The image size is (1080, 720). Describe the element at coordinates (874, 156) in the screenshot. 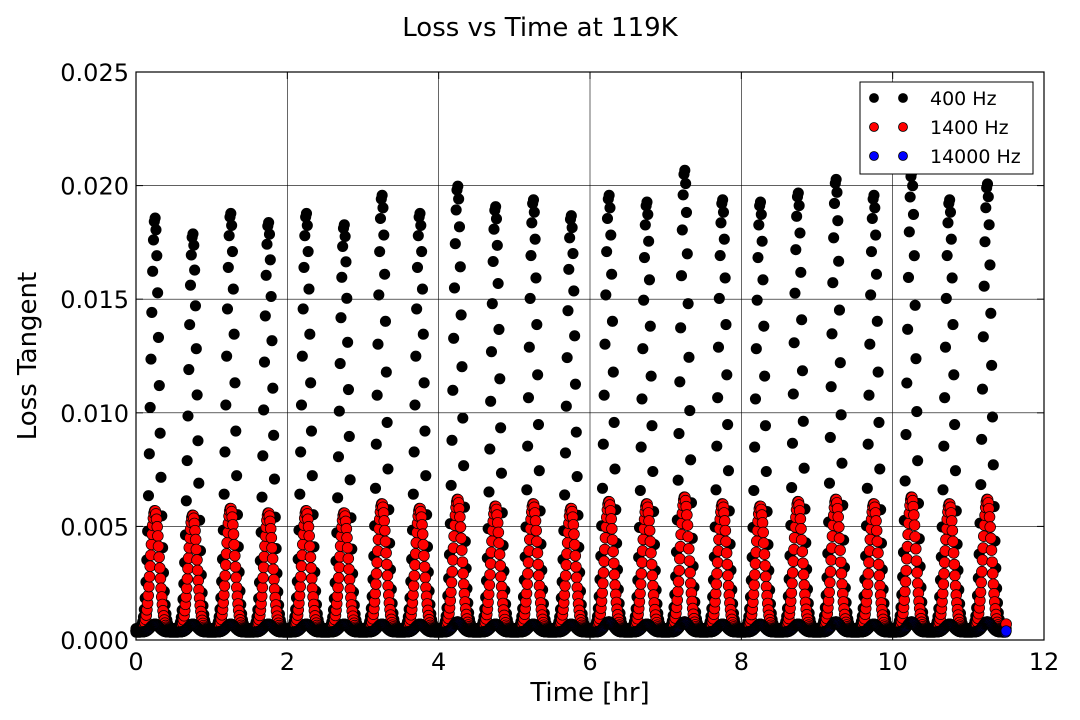

I see `legend-marker-14000hz` at that location.